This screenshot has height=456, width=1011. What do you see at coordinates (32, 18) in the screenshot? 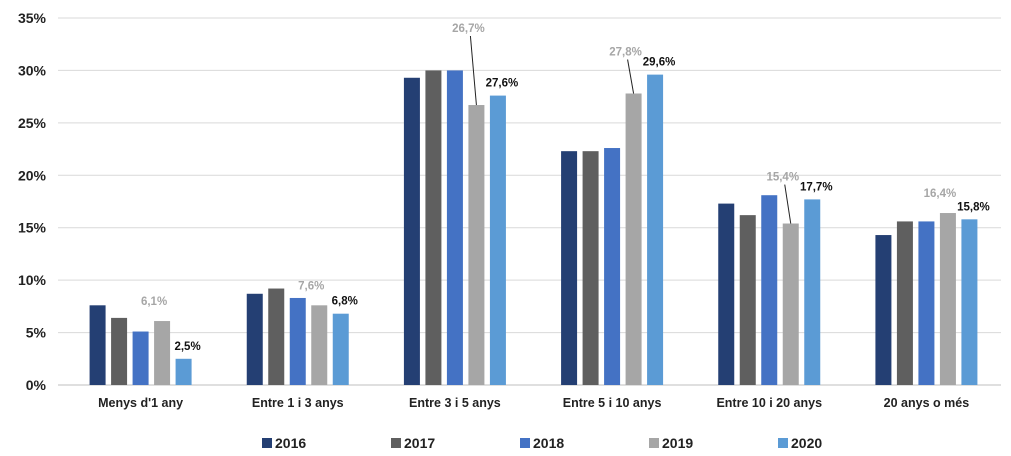
I see `y-tick-label: 35%` at bounding box center [32, 18].